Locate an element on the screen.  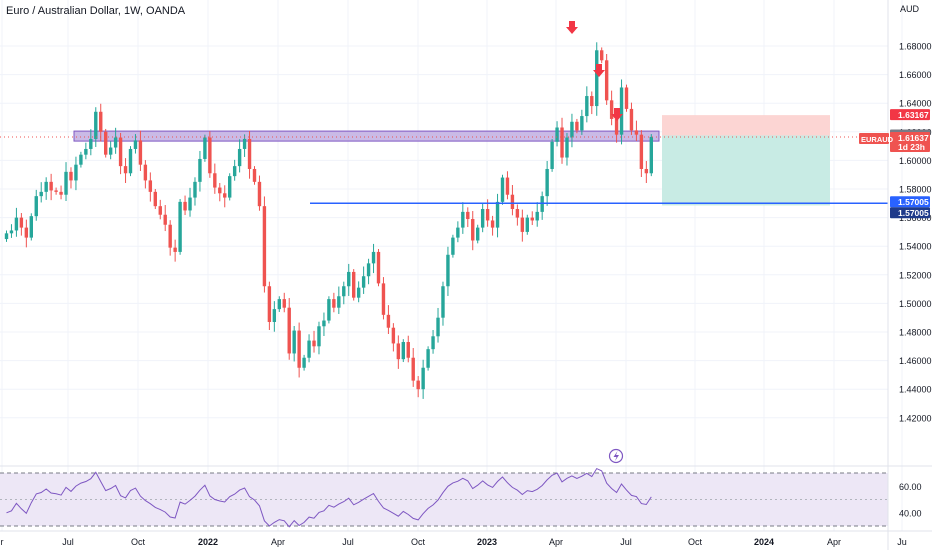
replay-icon is located at coordinates (616, 456).